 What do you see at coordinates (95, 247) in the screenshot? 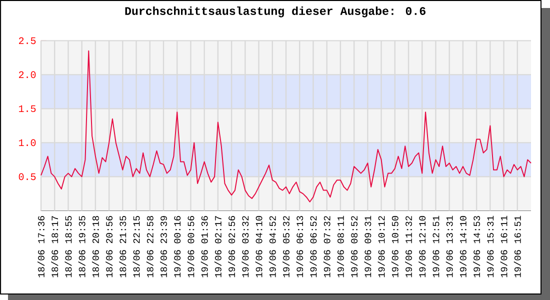
I see `x-tick-label: 18/06 20:18` at bounding box center [95, 247].